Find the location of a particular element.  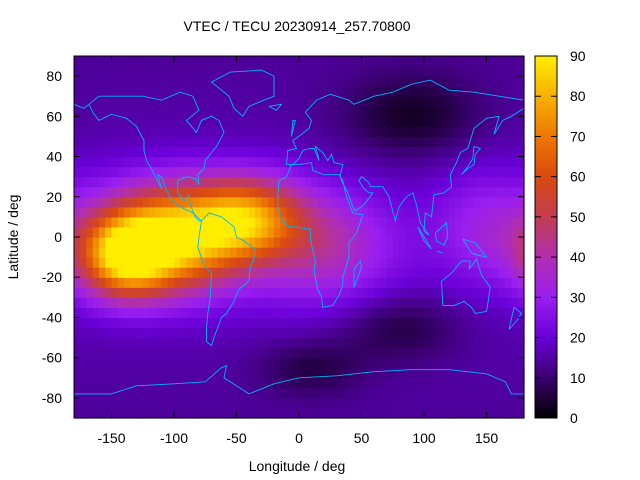

colorbar-tick-label: 50 is located at coordinates (578, 217).